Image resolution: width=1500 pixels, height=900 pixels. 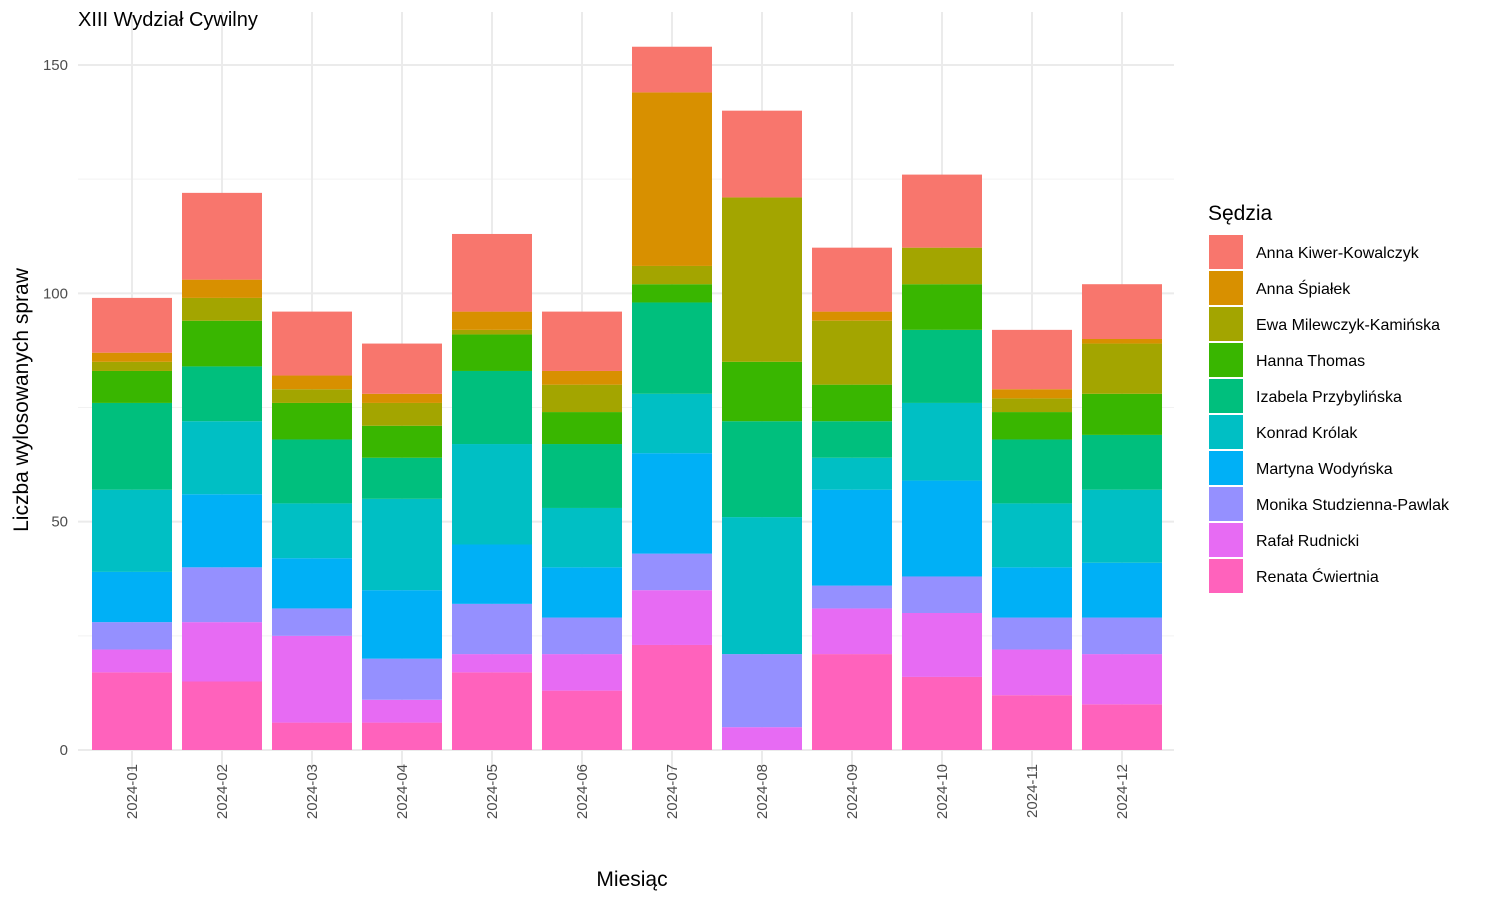 What do you see at coordinates (168, 20) in the screenshot?
I see `chart-title: XIII Wydział Cywilny` at bounding box center [168, 20].